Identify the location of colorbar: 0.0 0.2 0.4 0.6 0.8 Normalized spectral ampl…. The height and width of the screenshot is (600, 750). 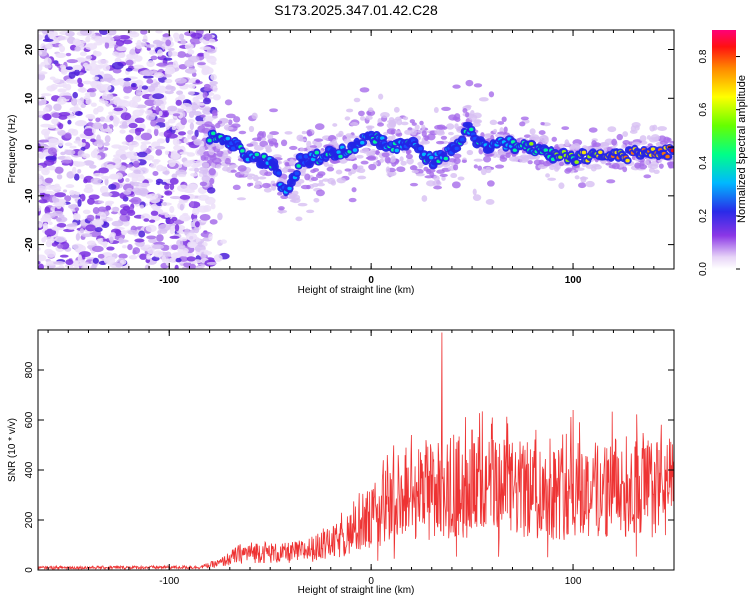
(723, 153).